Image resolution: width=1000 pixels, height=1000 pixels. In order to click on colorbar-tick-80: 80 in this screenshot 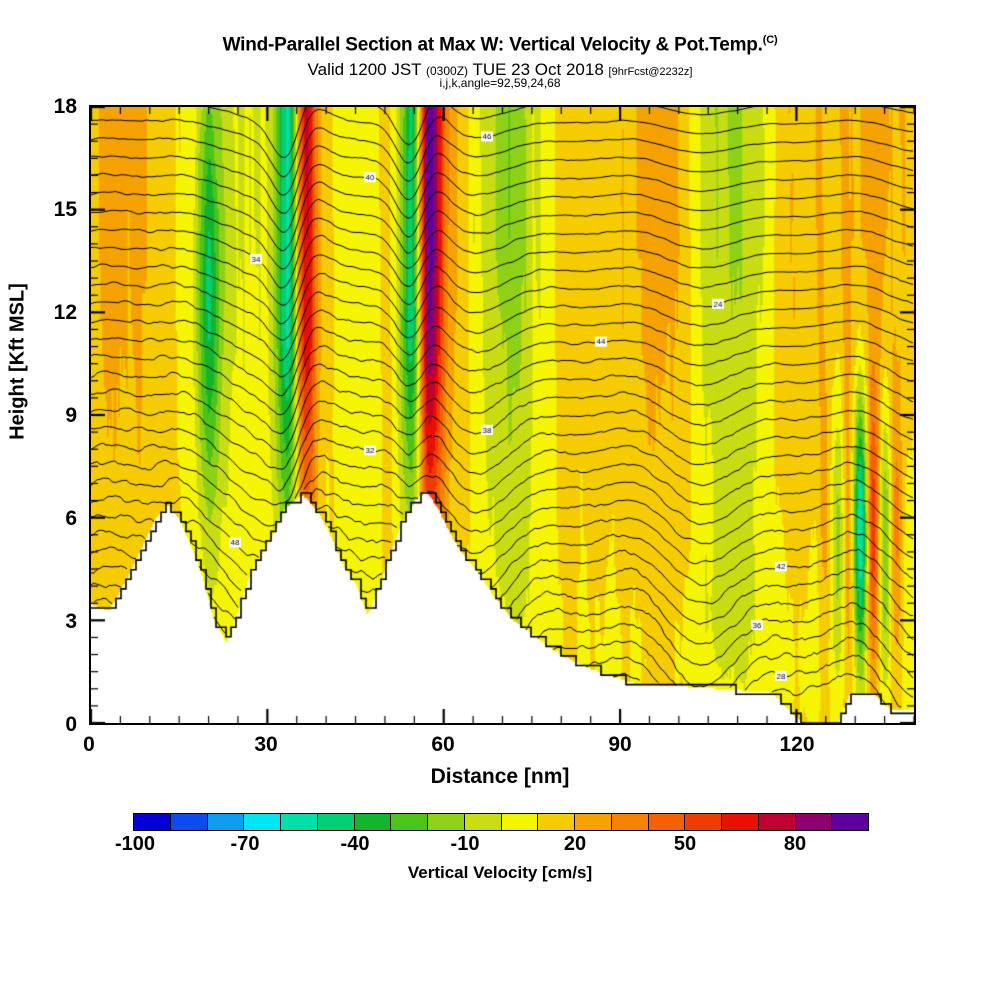, I will do `click(795, 844)`.